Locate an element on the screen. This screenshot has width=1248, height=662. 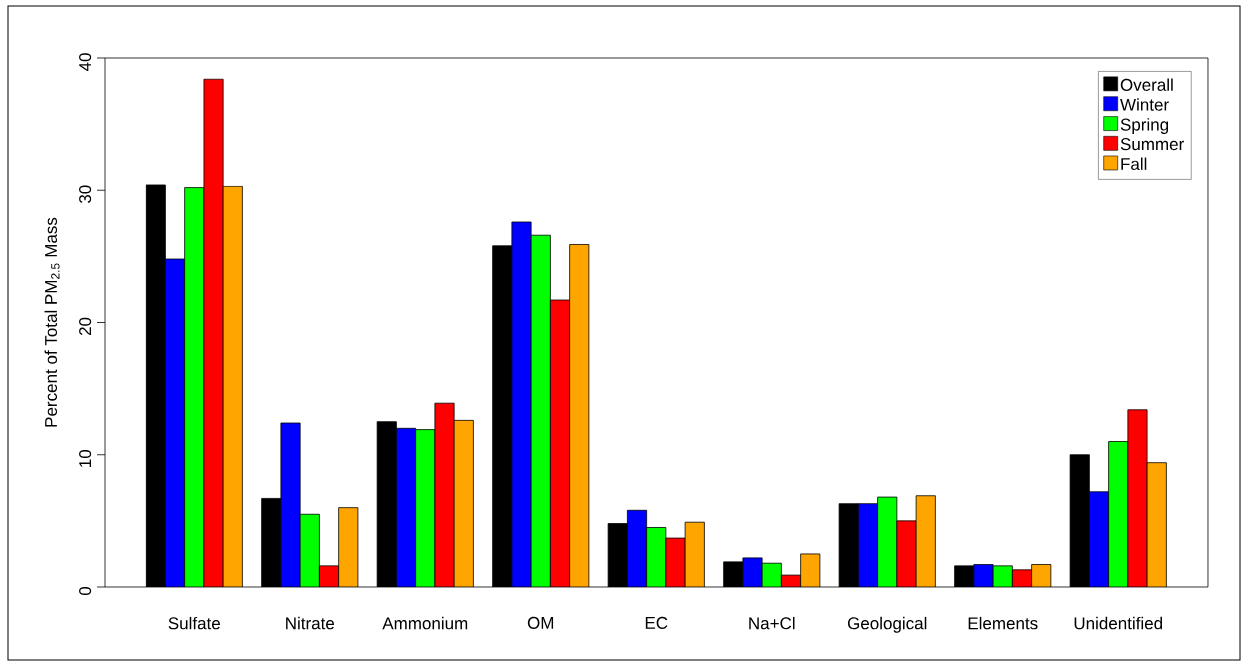
y-tick-label: 30 is located at coordinates (85, 194).